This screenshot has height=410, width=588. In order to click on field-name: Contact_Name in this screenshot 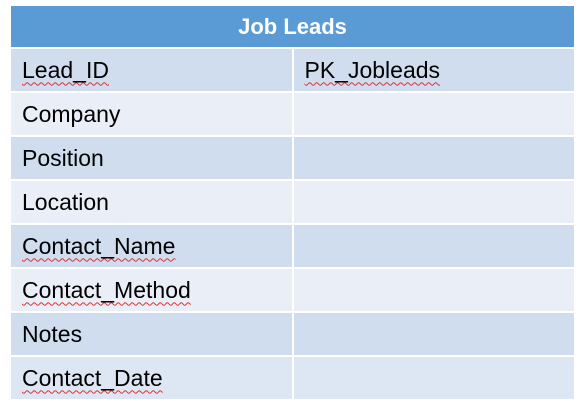, I will do `click(99, 245)`.